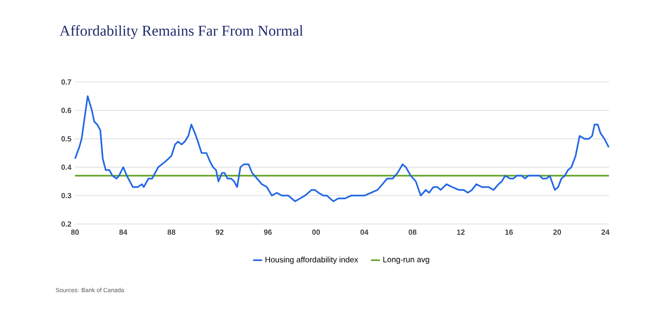 The height and width of the screenshot is (336, 660). Describe the element at coordinates (181, 32) in the screenshot. I see `chart-title: Affordability Remains Far From Normal` at that location.